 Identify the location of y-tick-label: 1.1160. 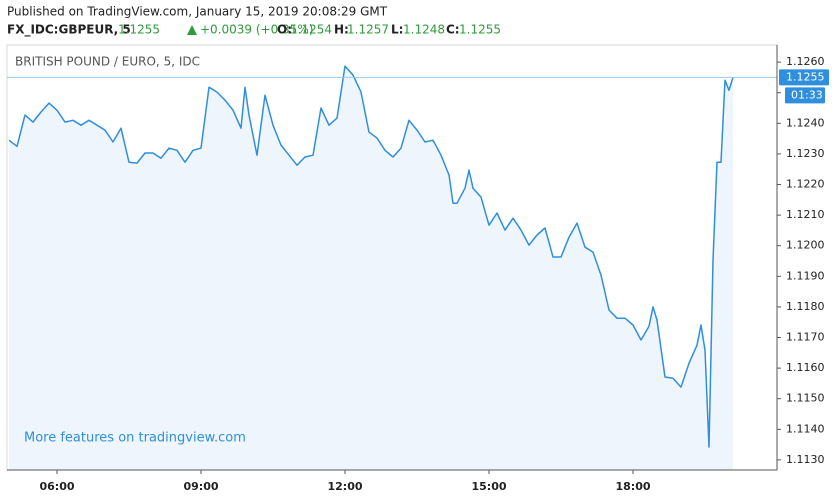
(805, 367).